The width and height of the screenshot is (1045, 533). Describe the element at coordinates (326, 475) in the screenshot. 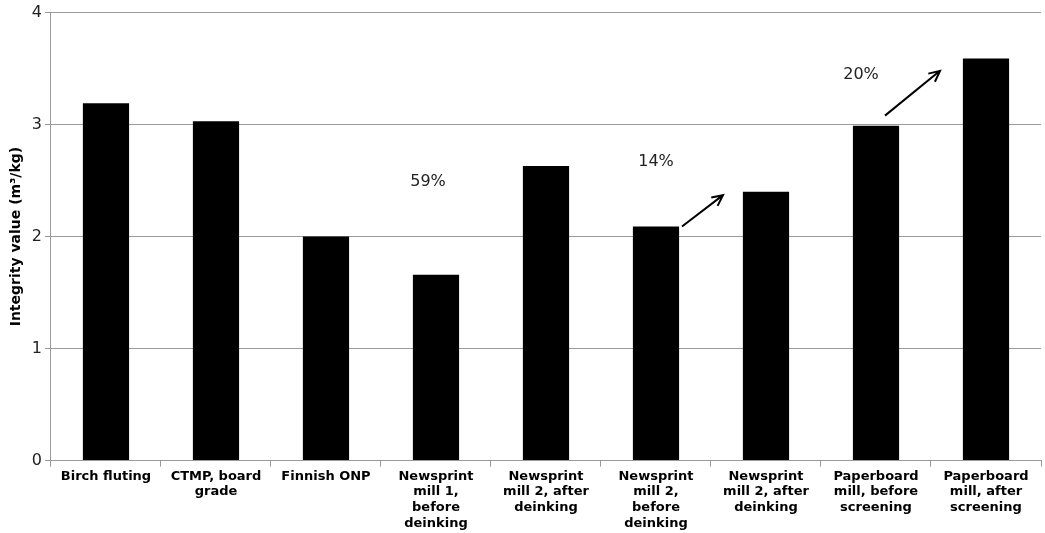

I see `x-tick-label: Finnish ONP` at that location.